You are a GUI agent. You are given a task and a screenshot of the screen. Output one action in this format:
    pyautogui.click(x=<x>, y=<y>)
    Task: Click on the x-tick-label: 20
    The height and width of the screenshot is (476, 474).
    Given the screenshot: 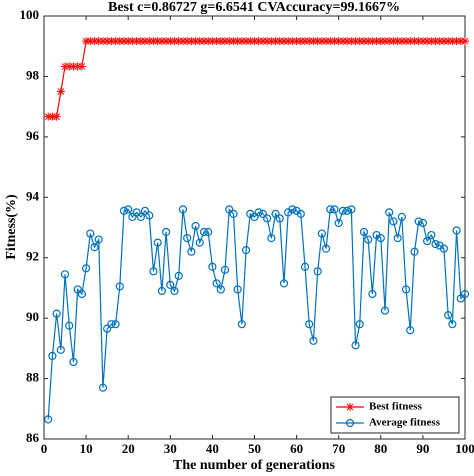 What is the action you would take?
    pyautogui.click(x=128, y=448)
    